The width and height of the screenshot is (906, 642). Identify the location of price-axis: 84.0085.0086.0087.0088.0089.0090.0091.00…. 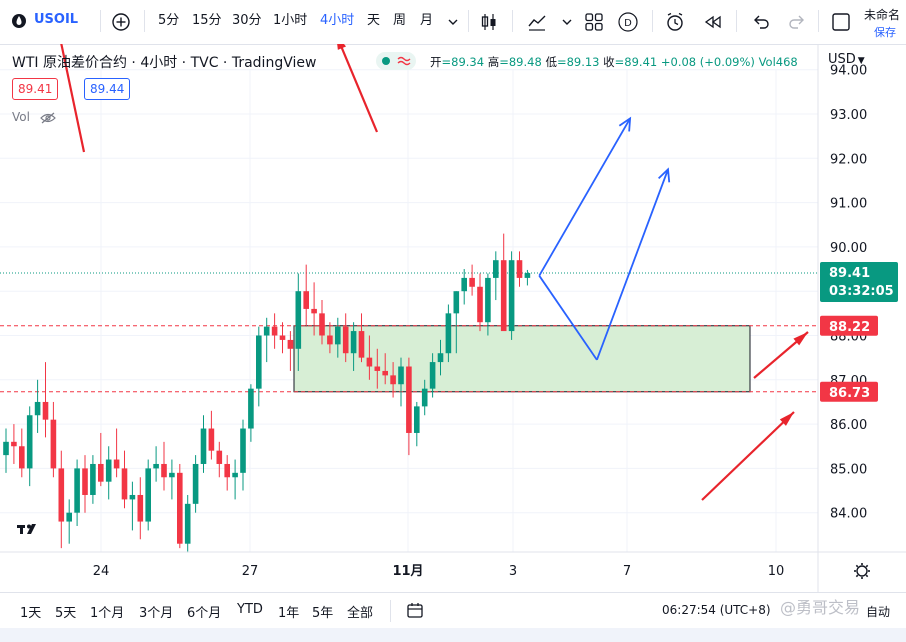
(857, 318).